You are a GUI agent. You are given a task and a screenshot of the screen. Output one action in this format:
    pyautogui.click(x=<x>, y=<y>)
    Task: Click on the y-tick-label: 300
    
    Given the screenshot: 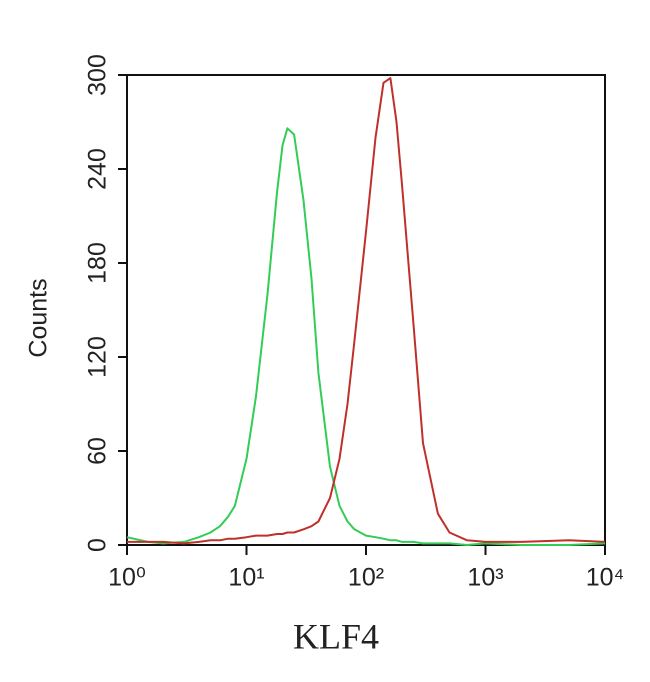 What is the action you would take?
    pyautogui.click(x=98, y=75)
    